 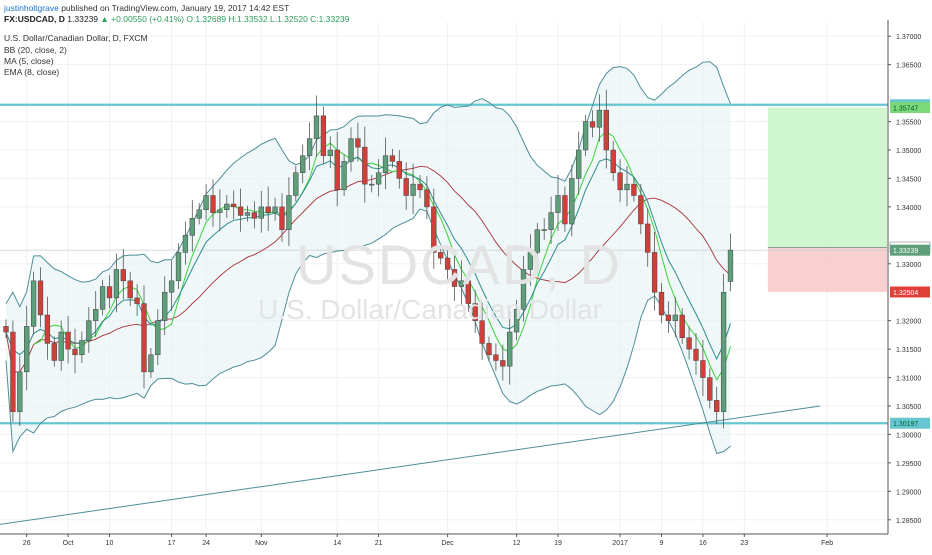 I want to click on y-tick-label: 1.30000, so click(x=908, y=435).